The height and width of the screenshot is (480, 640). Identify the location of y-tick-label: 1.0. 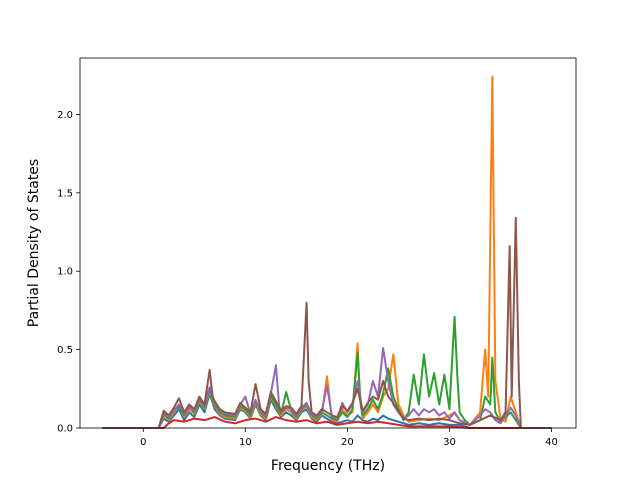
(65, 272).